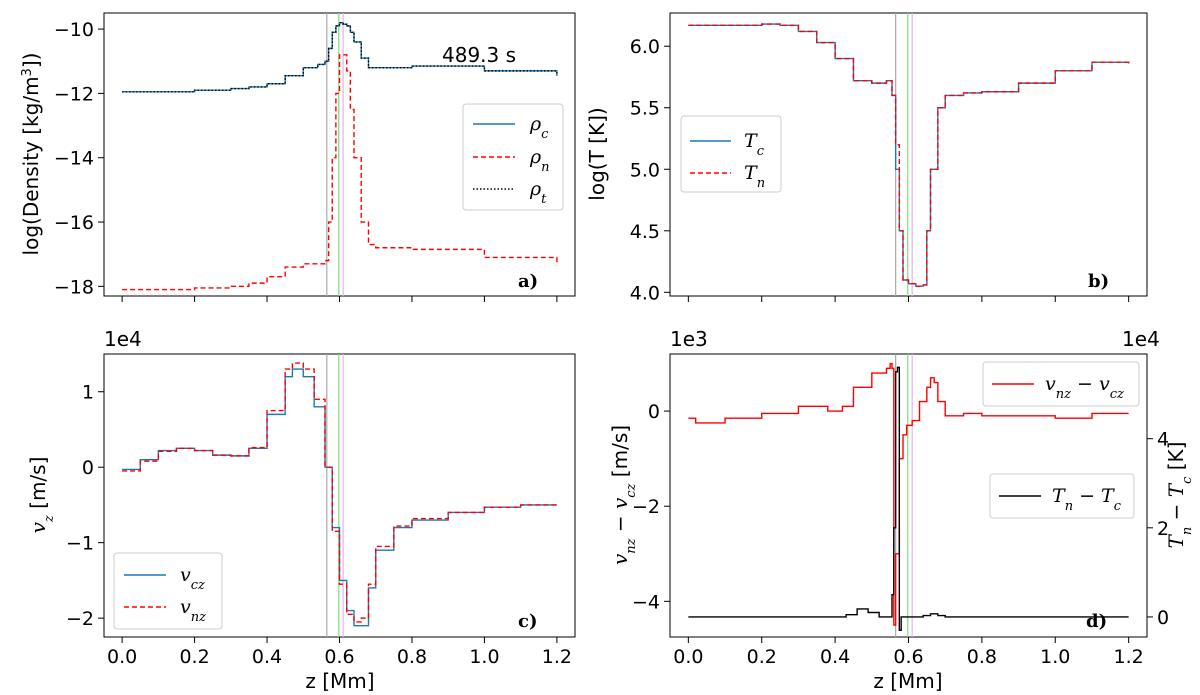 The width and height of the screenshot is (1200, 695). Describe the element at coordinates (267, 657) in the screenshot. I see `panel-c-xtick-label: 0.4` at that location.